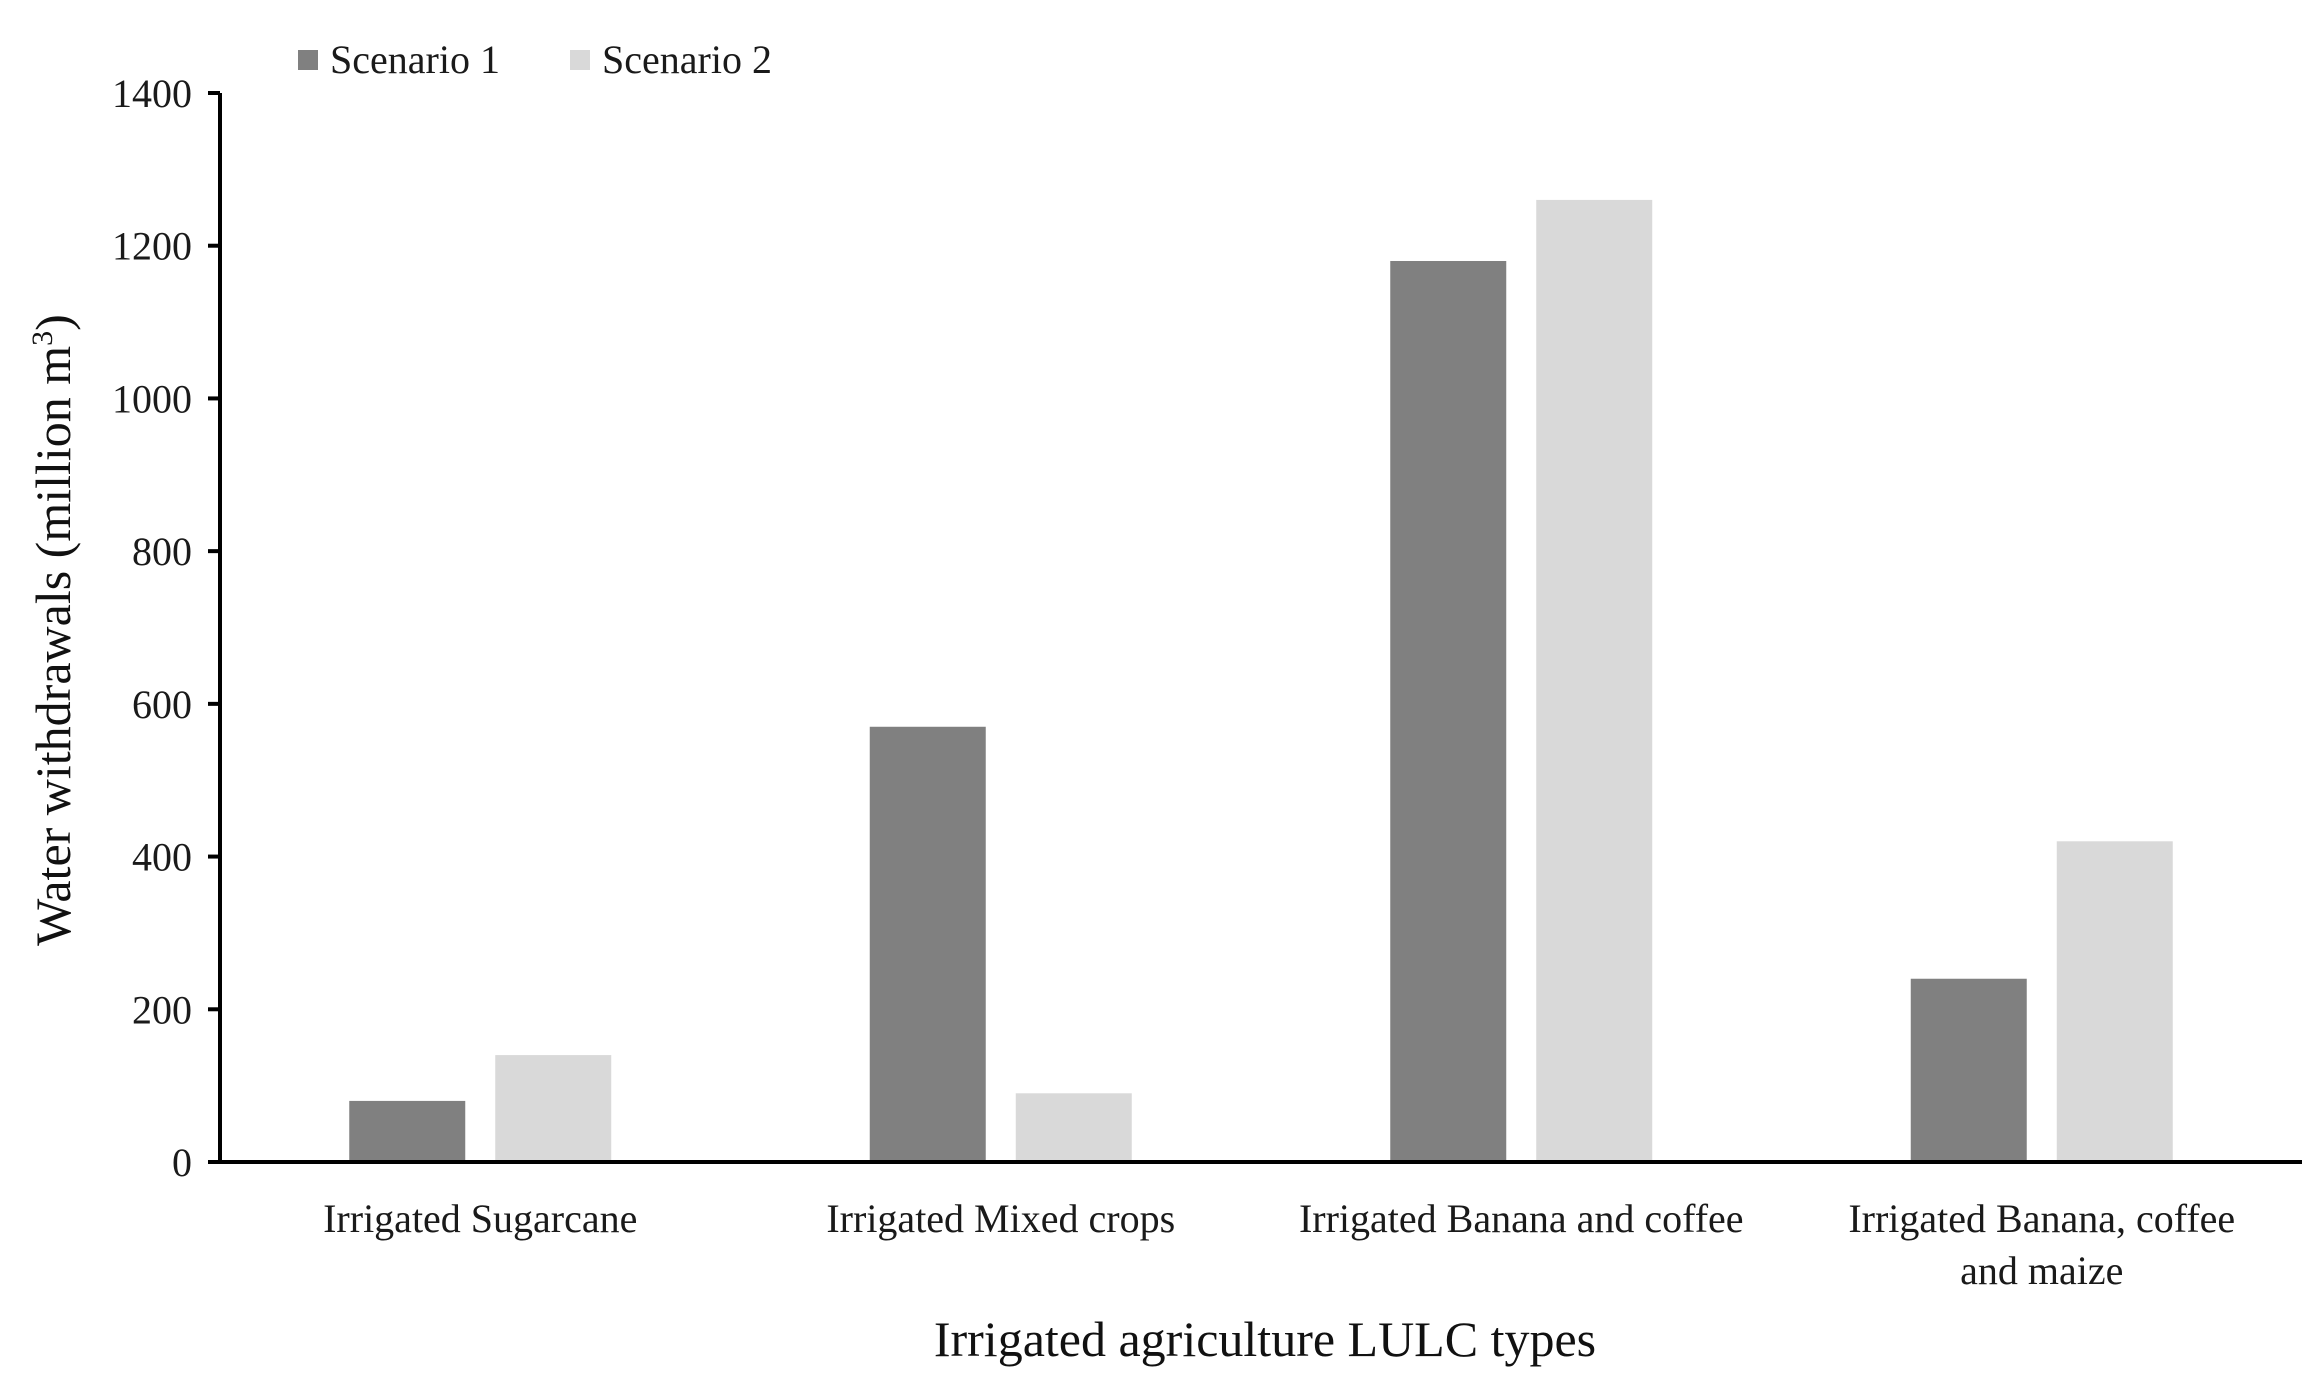 The width and height of the screenshot is (2313, 1396). I want to click on y-axis-title: Water withdrawals (million m3), so click(53, 630).